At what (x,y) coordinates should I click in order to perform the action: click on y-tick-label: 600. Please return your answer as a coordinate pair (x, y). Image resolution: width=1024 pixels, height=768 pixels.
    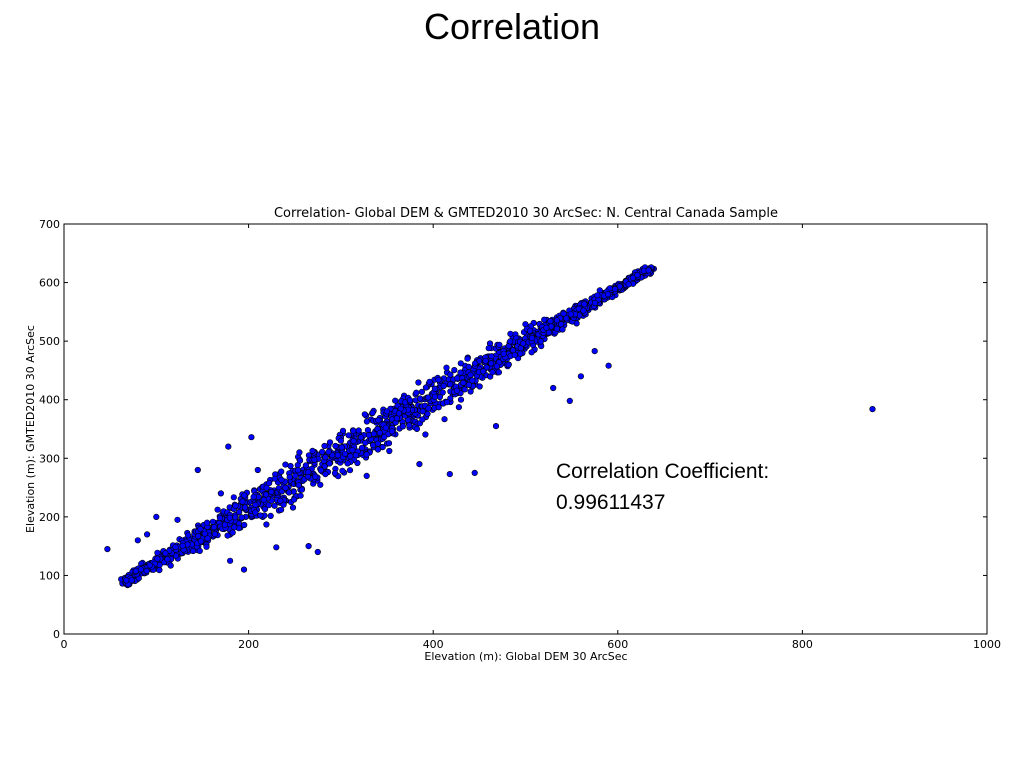
    Looking at the image, I should click on (49, 283).